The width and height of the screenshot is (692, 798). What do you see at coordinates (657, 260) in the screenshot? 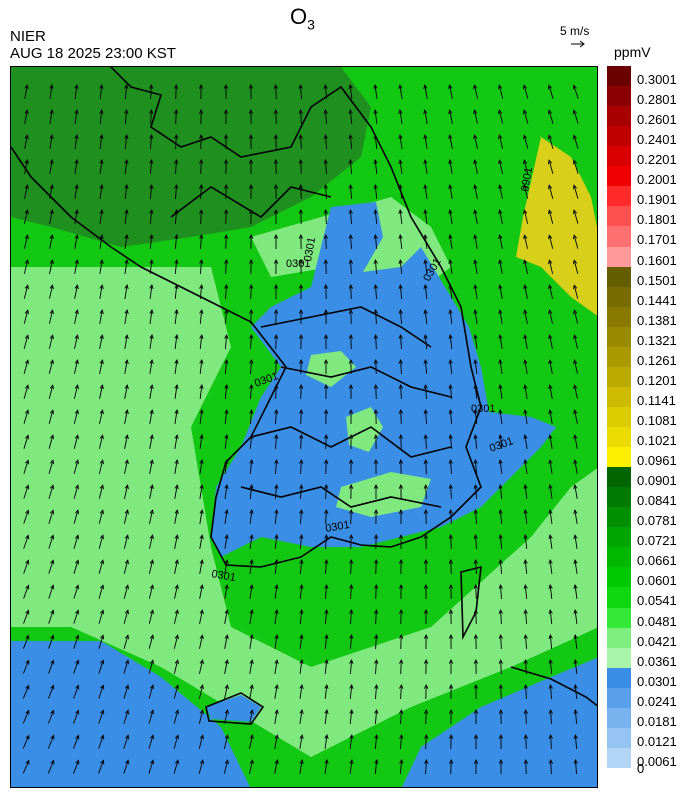
I see `colorbar-tick-label: 0.1601` at bounding box center [657, 260].